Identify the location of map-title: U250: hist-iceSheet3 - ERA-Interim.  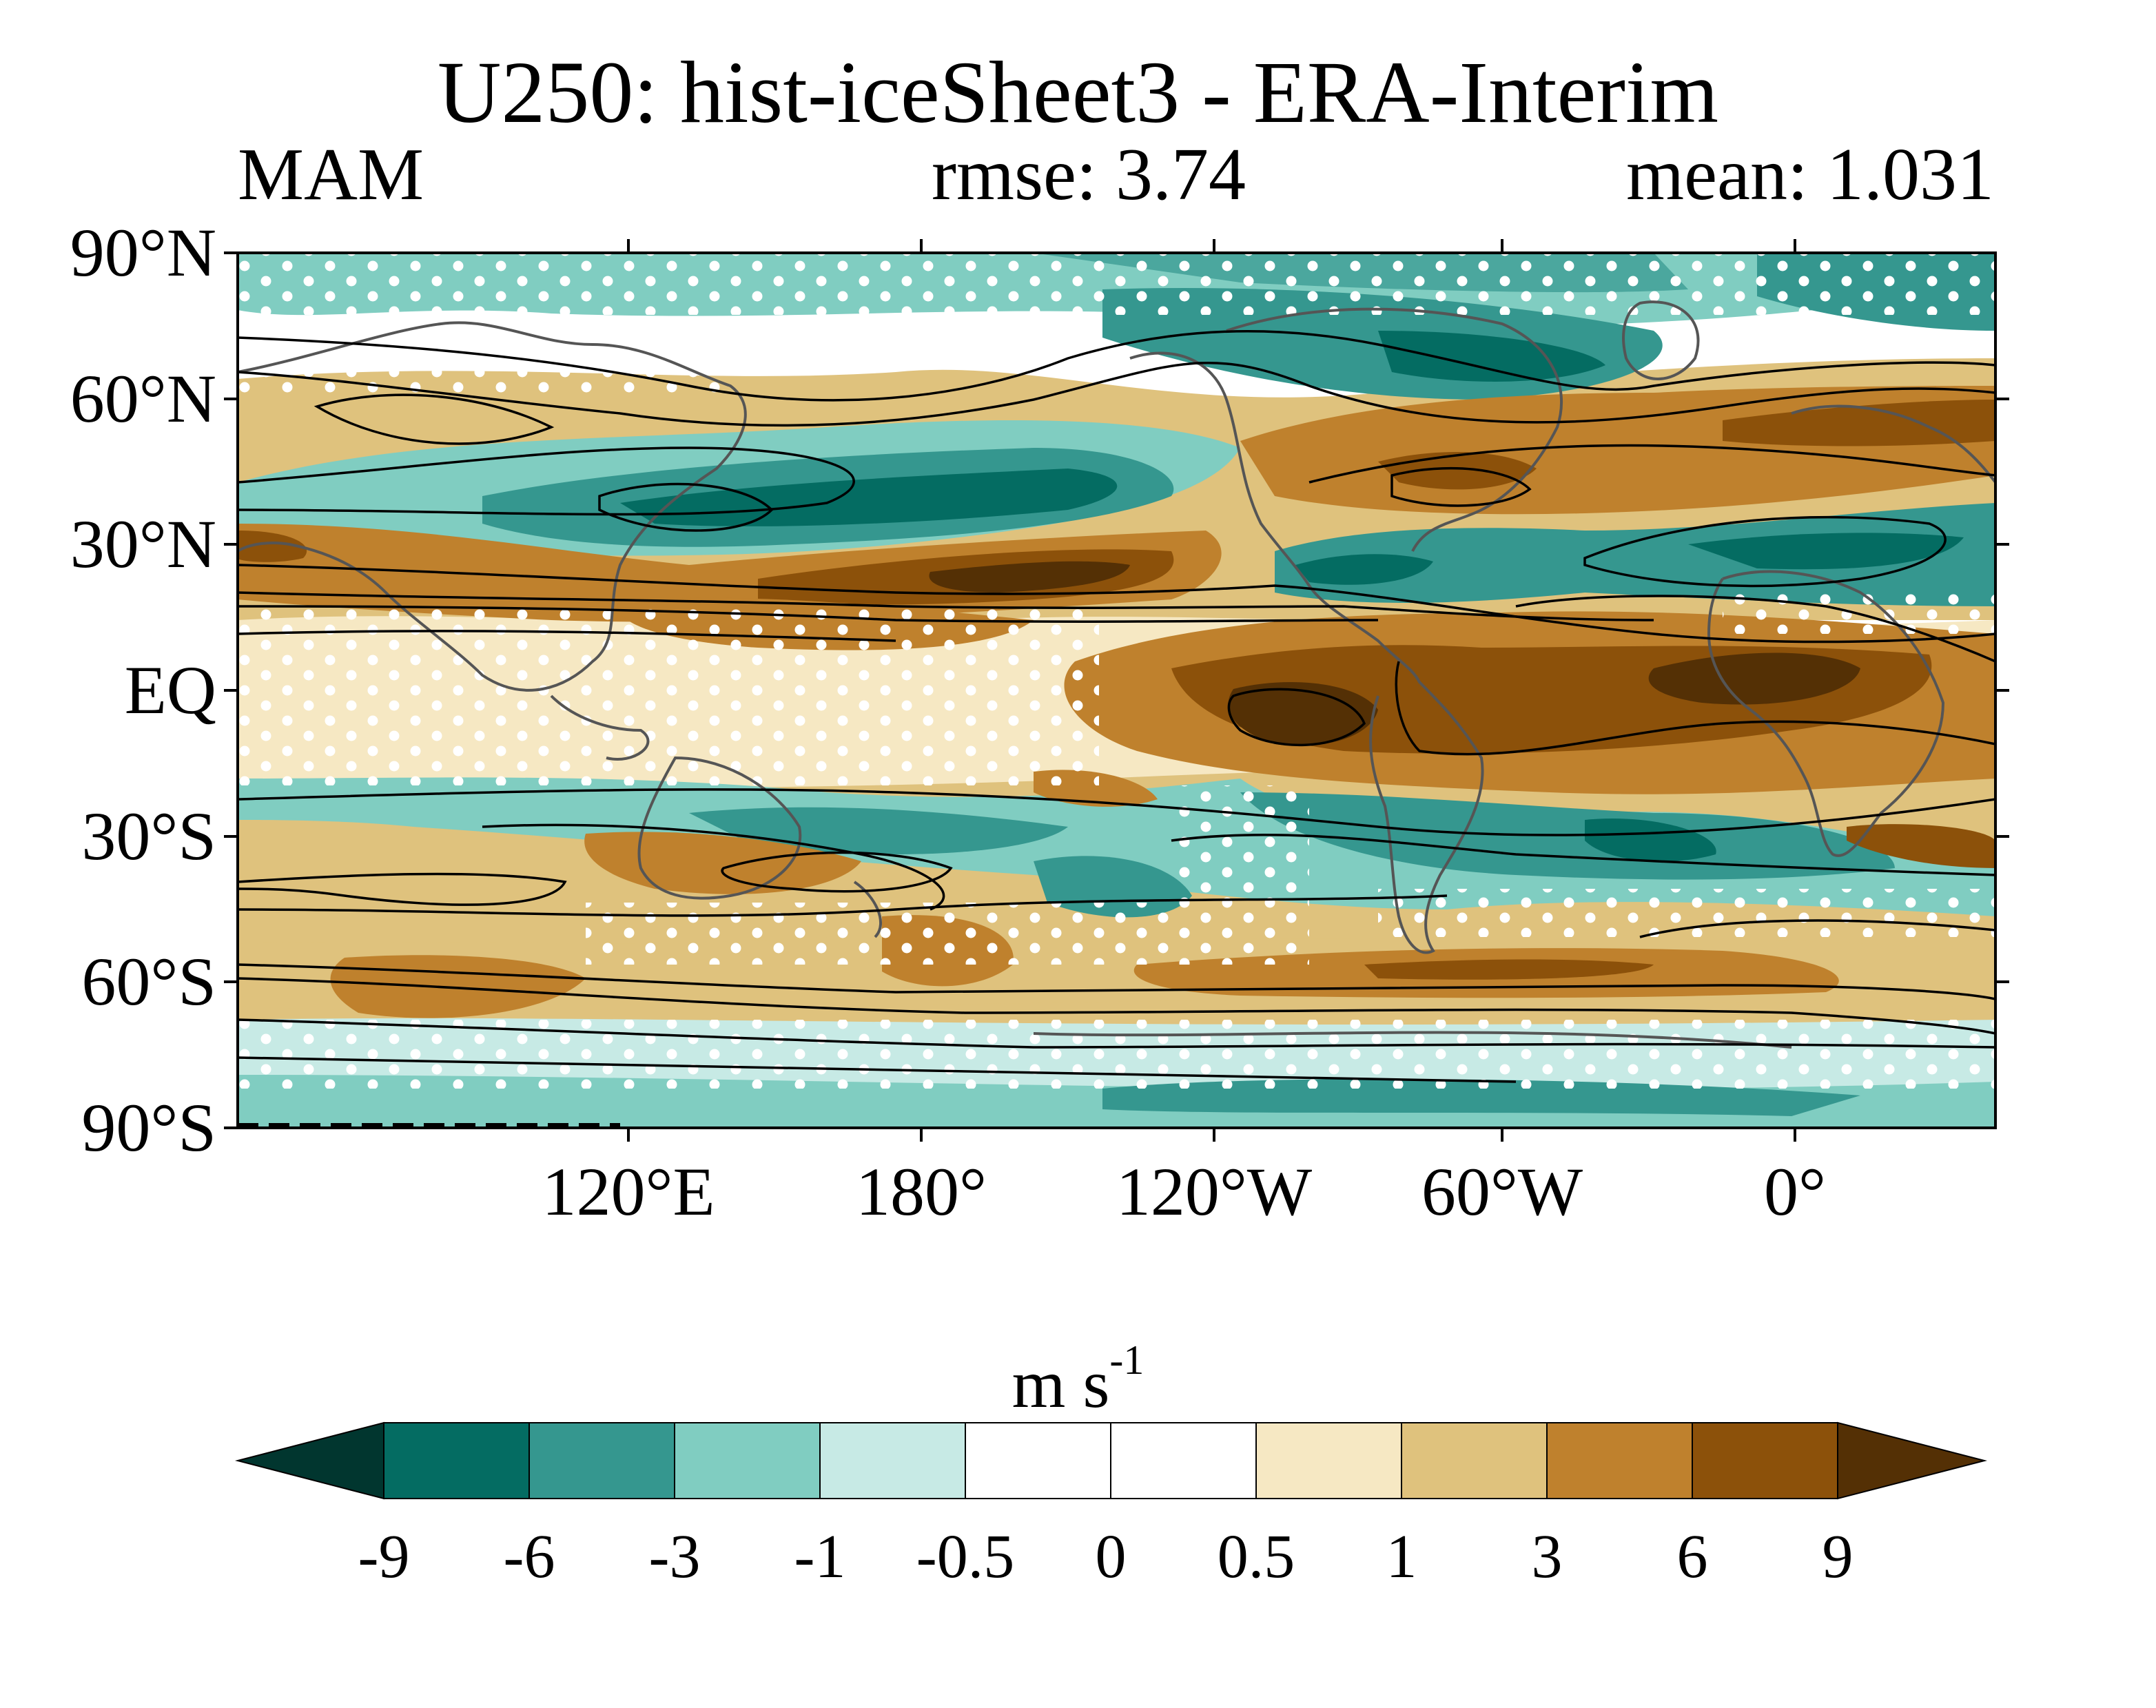
(1078, 92).